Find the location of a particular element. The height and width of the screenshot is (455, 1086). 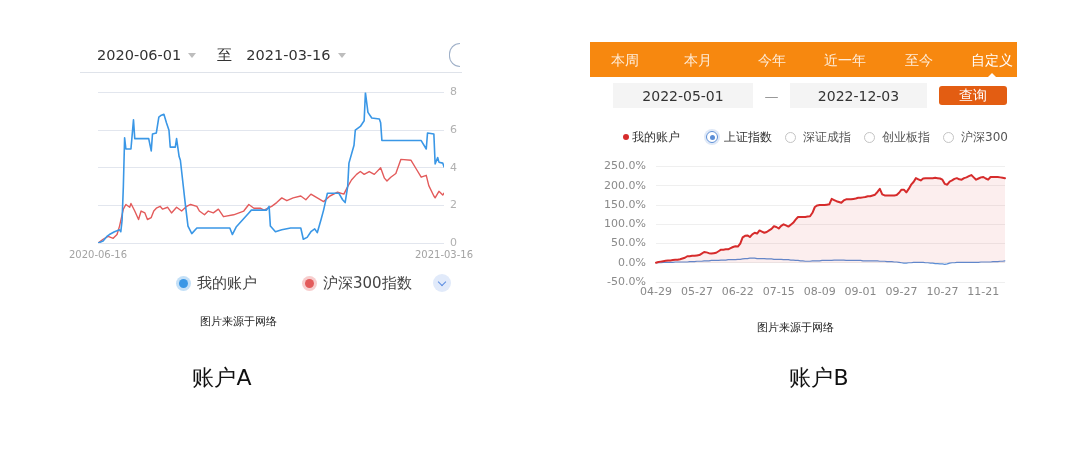

text: 沪深300 is located at coordinates (984, 137).